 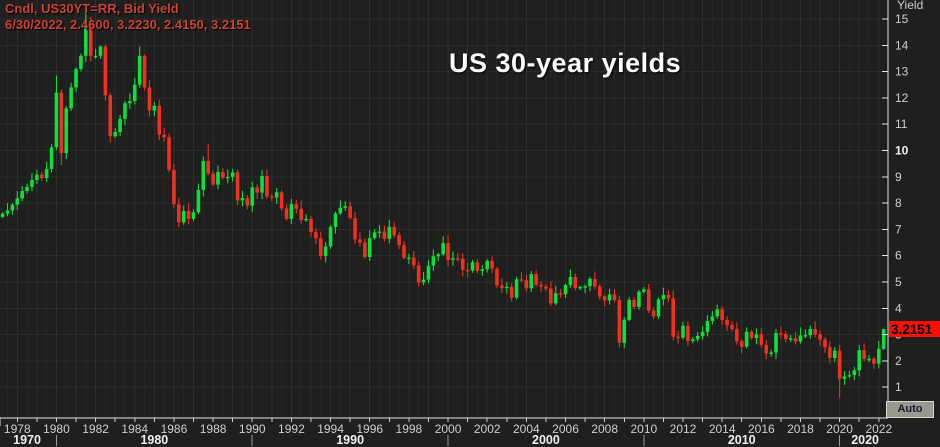 What do you see at coordinates (898, 387) in the screenshot?
I see `svg-text: 1` at bounding box center [898, 387].